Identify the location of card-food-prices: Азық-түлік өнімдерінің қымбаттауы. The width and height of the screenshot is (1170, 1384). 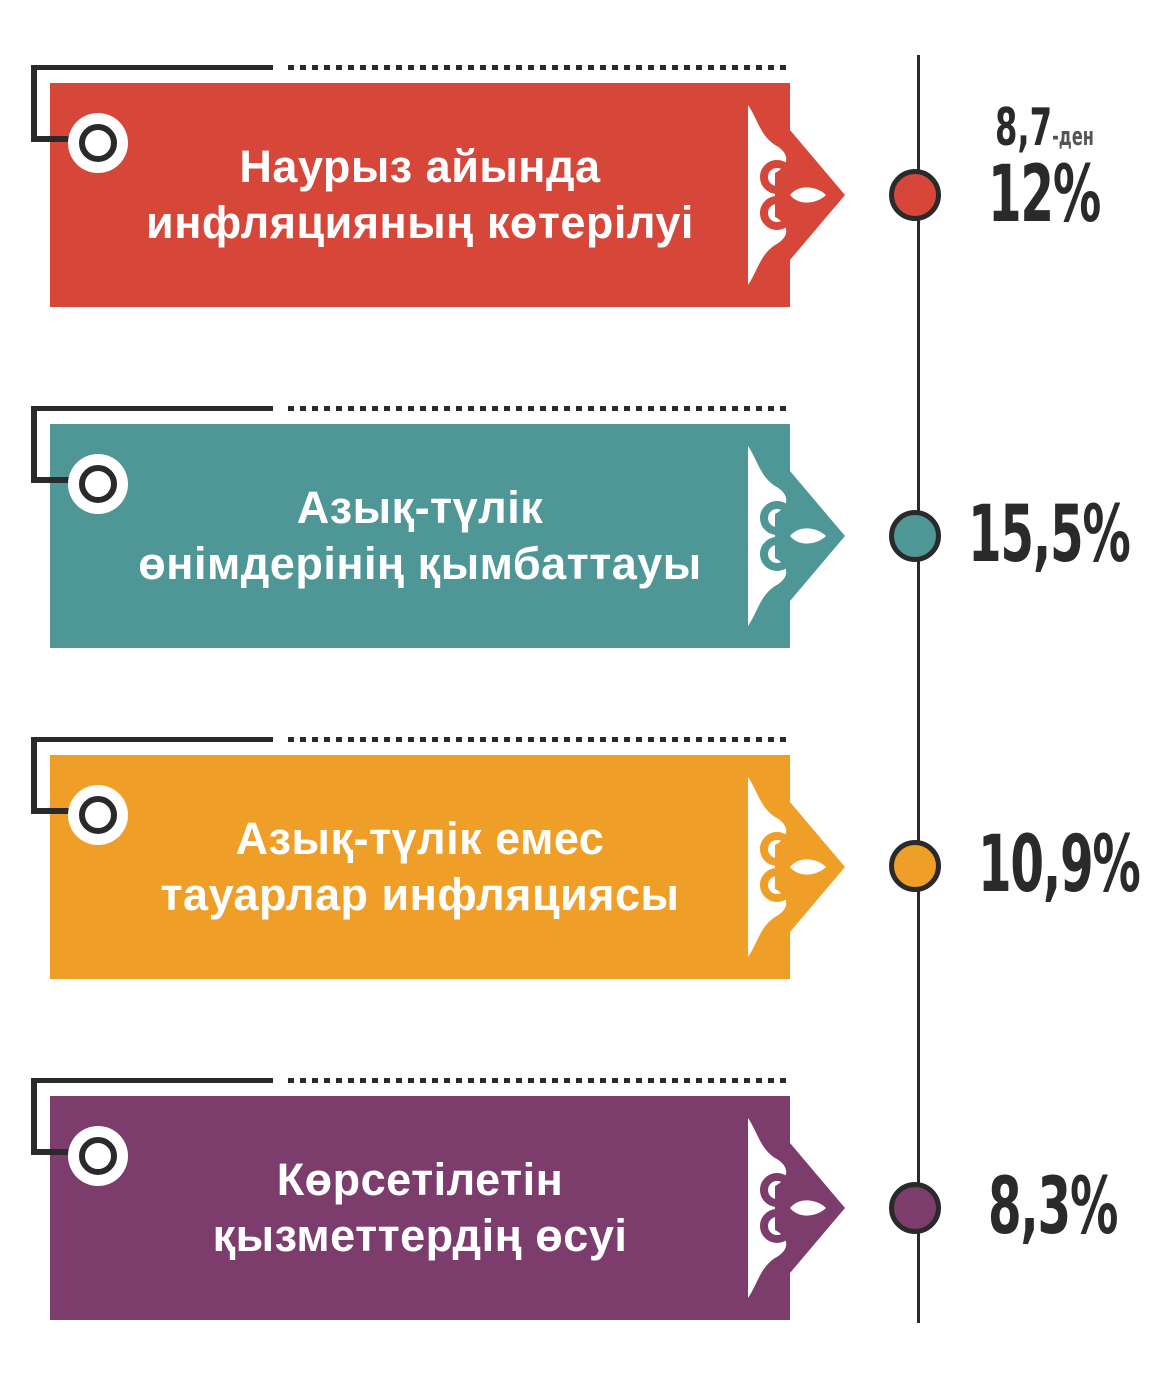
(440, 536).